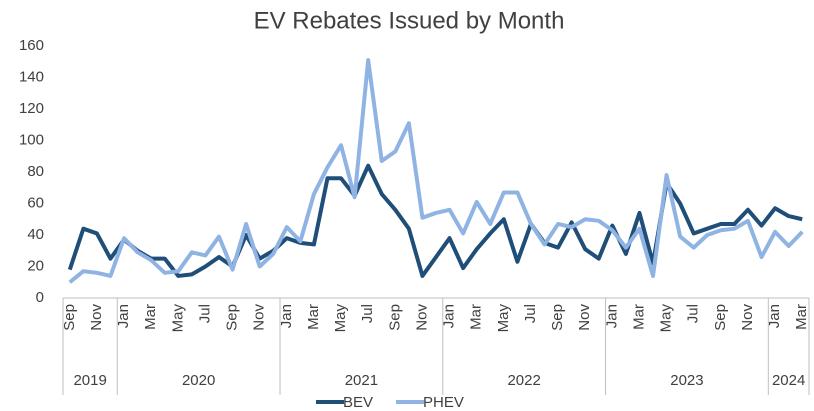  What do you see at coordinates (788, 380) in the screenshot?
I see `x-group-label: 2024` at bounding box center [788, 380].